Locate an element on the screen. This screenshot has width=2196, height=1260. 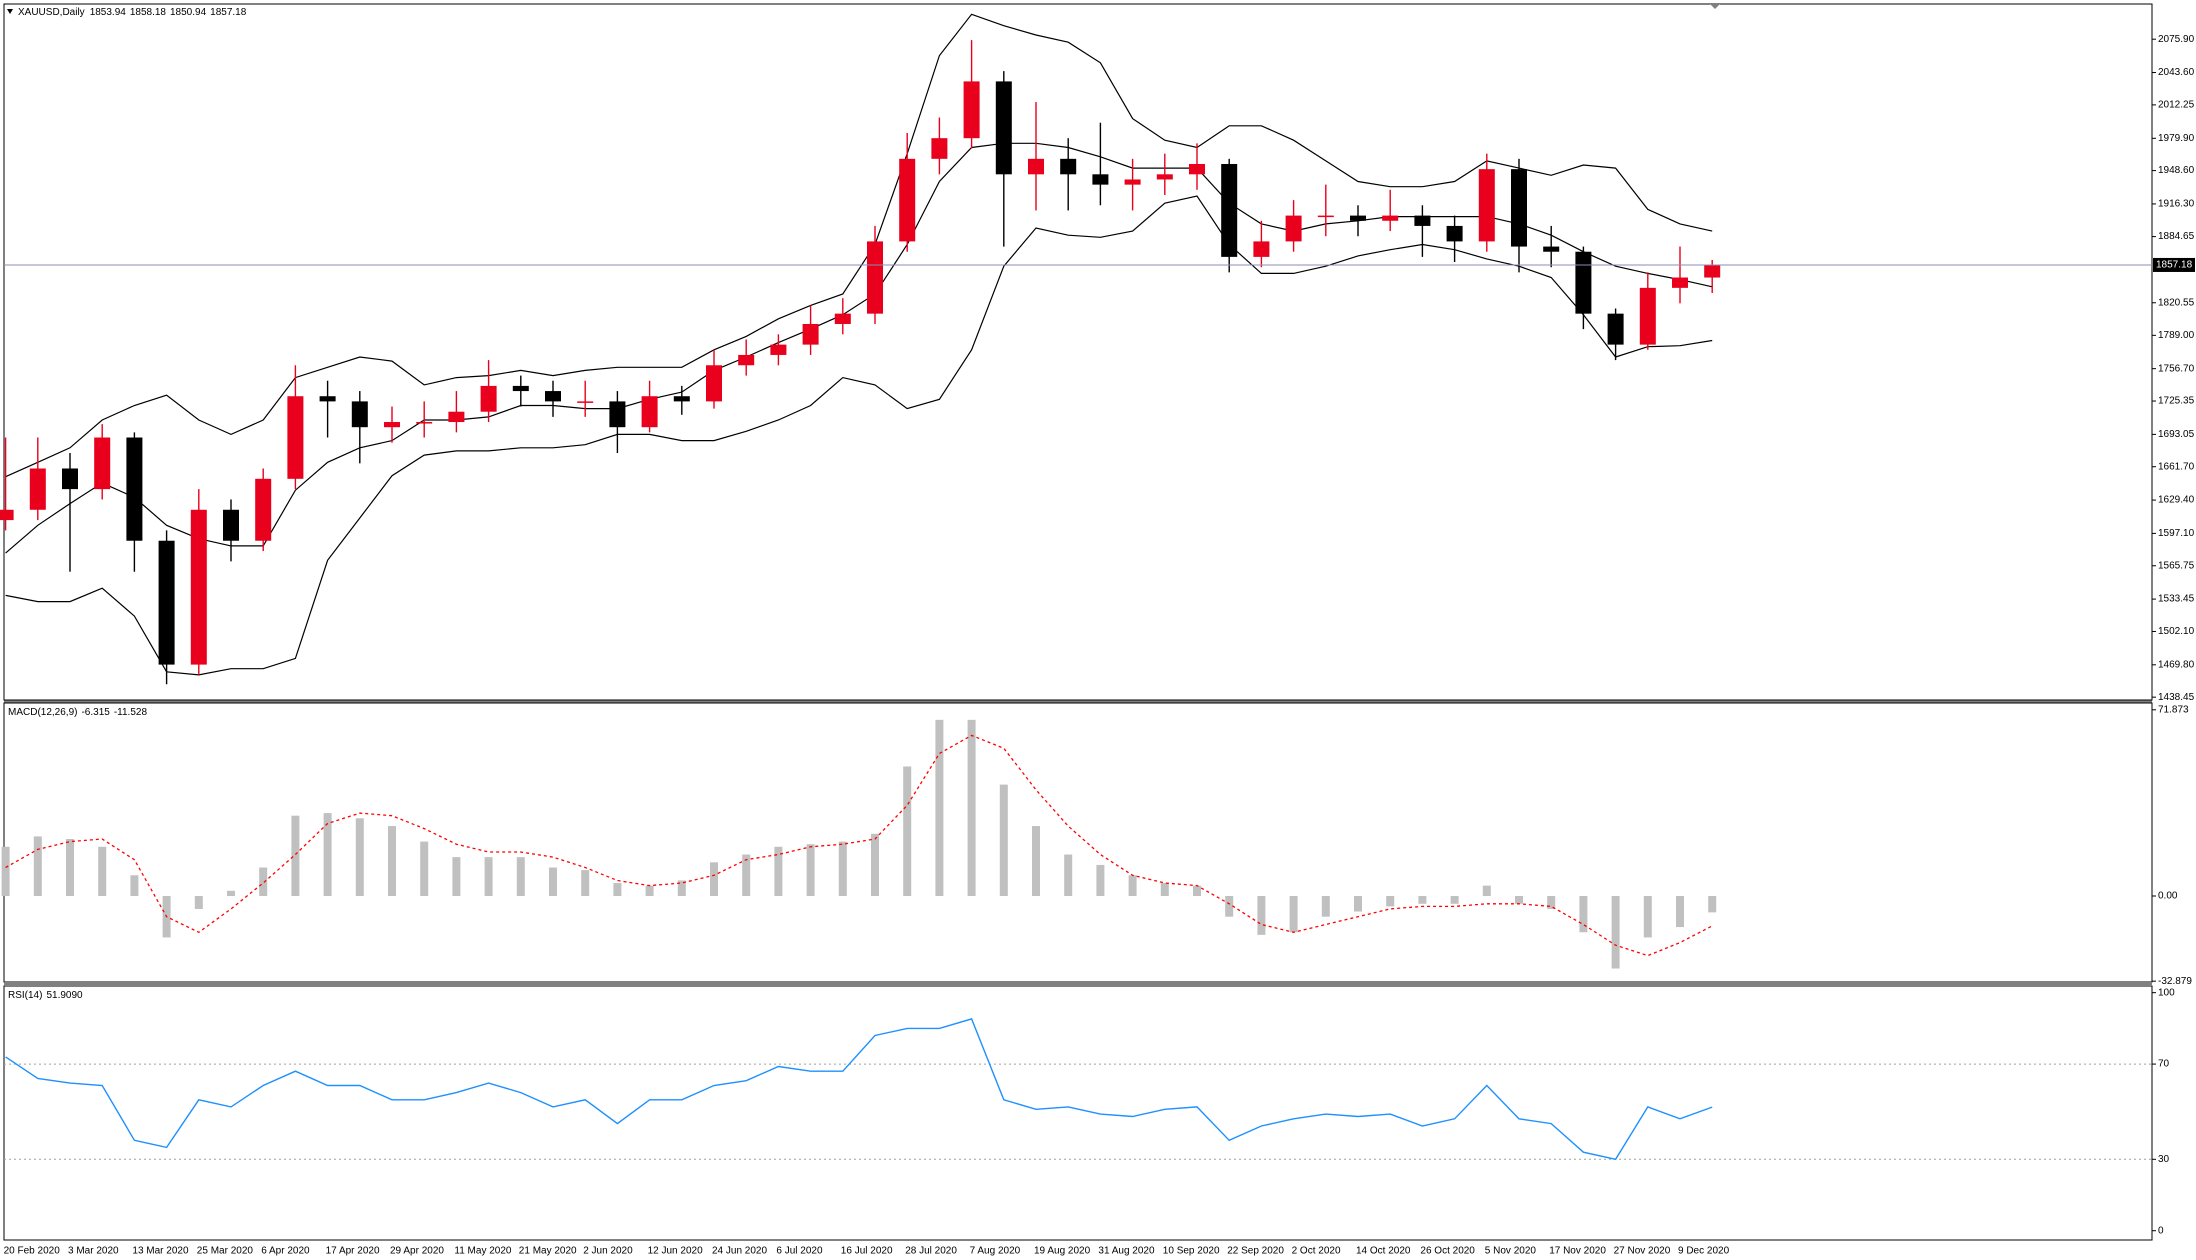
panel-title: MACD(12,26,9) -6.315 -11.528 is located at coordinates (77, 712).